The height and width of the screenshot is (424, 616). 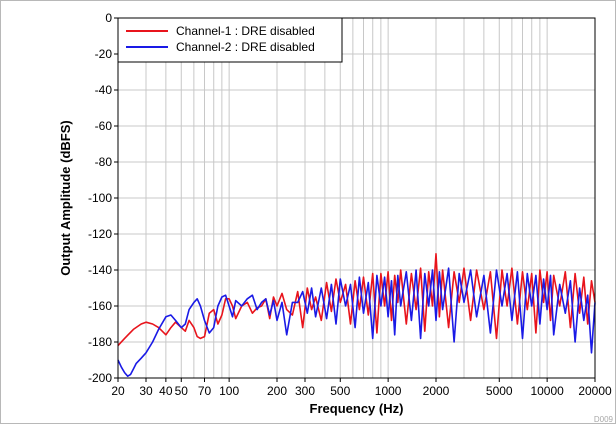 I want to click on y-tick-label: -100, so click(x=100, y=198).